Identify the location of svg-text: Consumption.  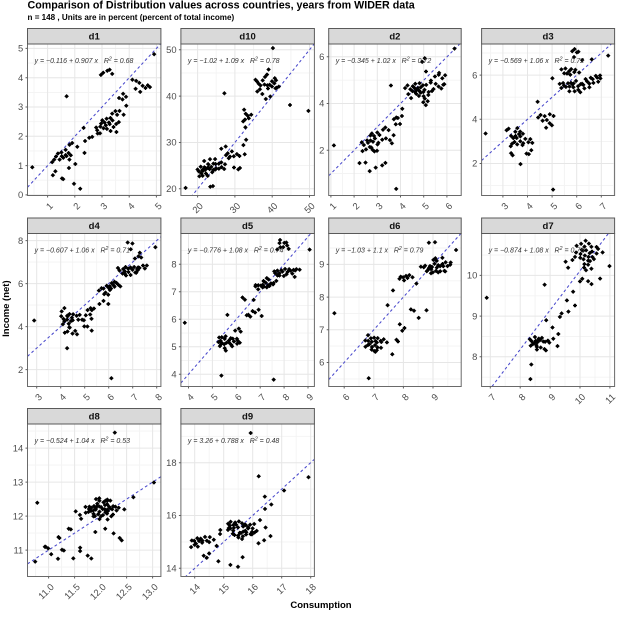
(320, 605).